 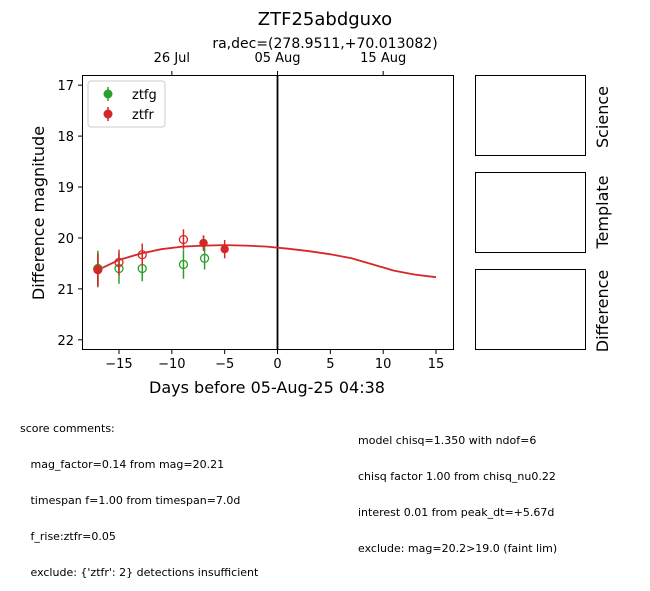 What do you see at coordinates (171, 364) in the screenshot?
I see `x-tick-label: −10` at bounding box center [171, 364].